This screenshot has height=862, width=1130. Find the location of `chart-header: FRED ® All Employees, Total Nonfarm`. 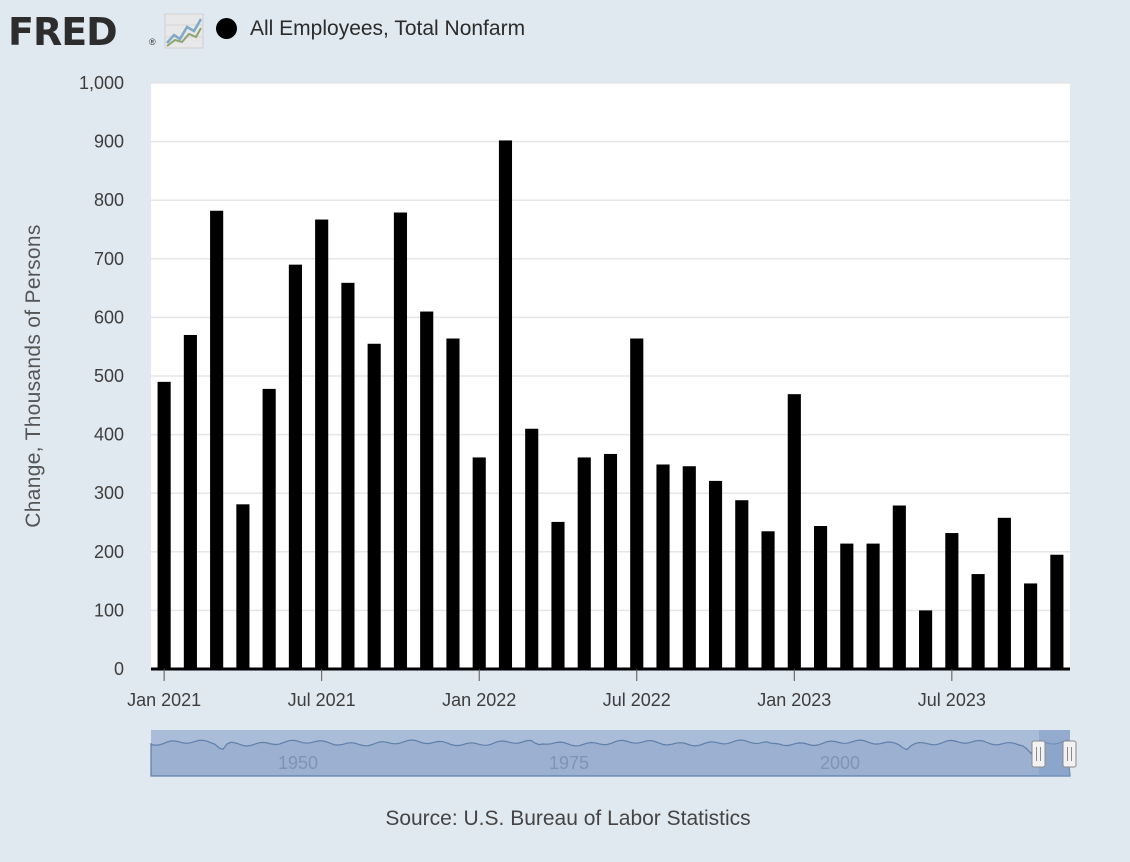

chart-header: FRED ® All Employees, Total Nonfarm is located at coordinates (565, 31).